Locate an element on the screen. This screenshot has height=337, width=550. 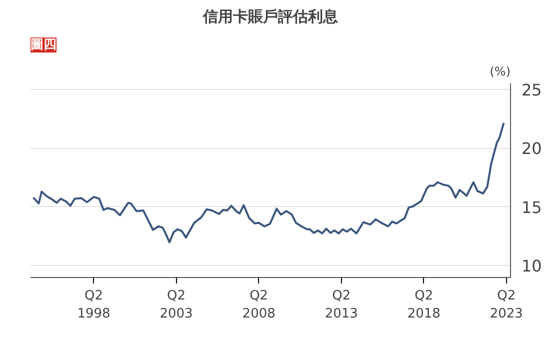
y-axis-title: (%) is located at coordinates (500, 71).